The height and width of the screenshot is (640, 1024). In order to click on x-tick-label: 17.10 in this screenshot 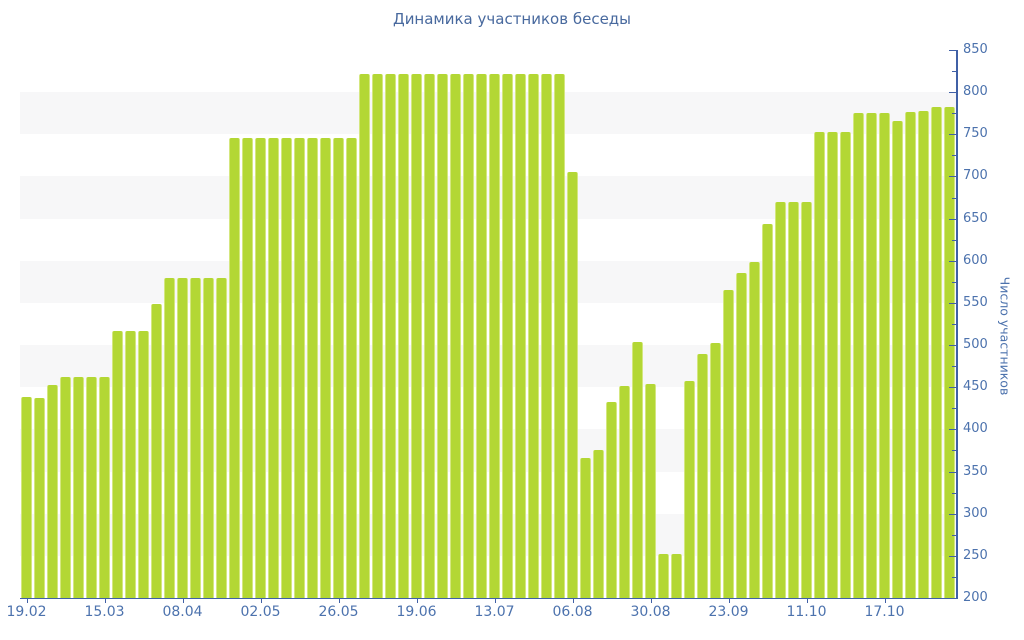, I will do `click(884, 612)`.